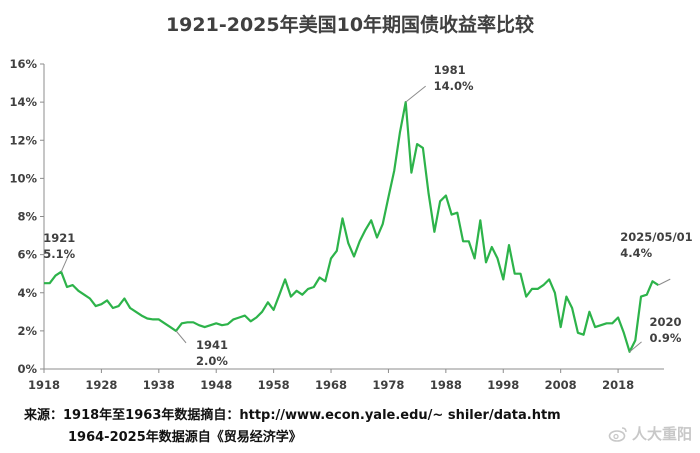 The image size is (700, 453). What do you see at coordinates (59, 238) in the screenshot?
I see `annotation-year: 1921` at bounding box center [59, 238].